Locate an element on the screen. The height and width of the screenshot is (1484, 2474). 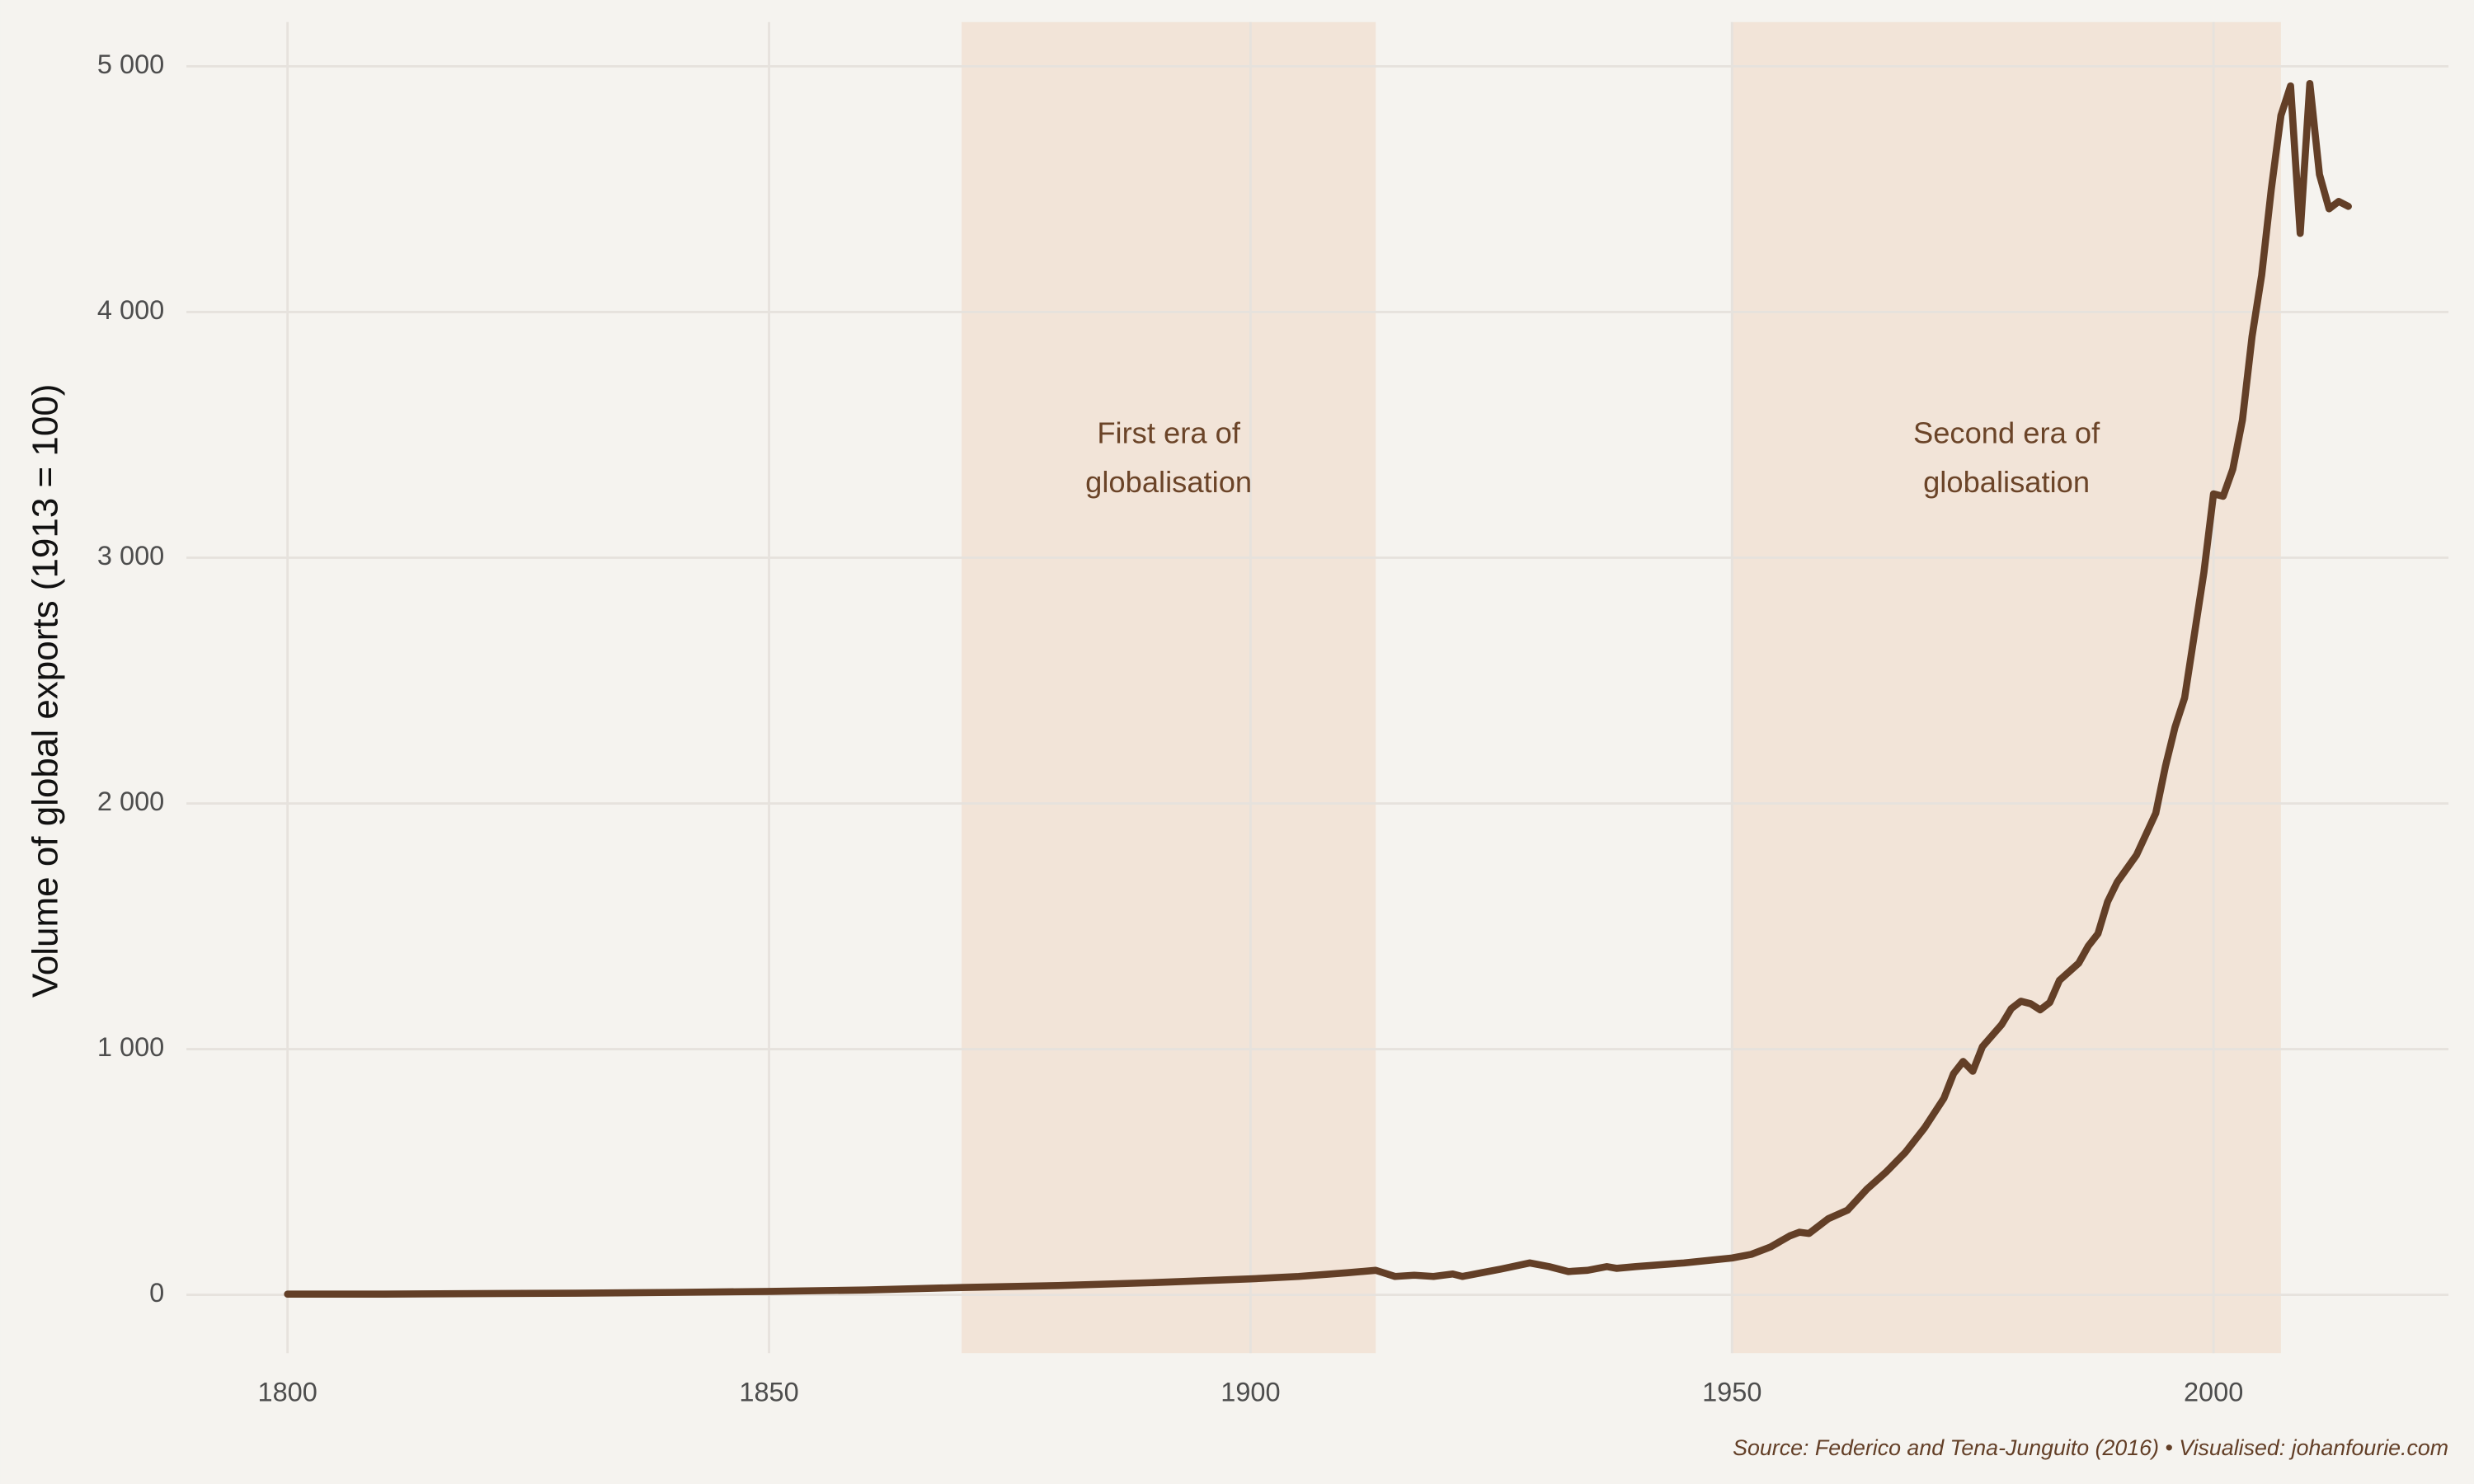
y-axis-label: Volume of global exports (1913 = 100) is located at coordinates (45, 691).